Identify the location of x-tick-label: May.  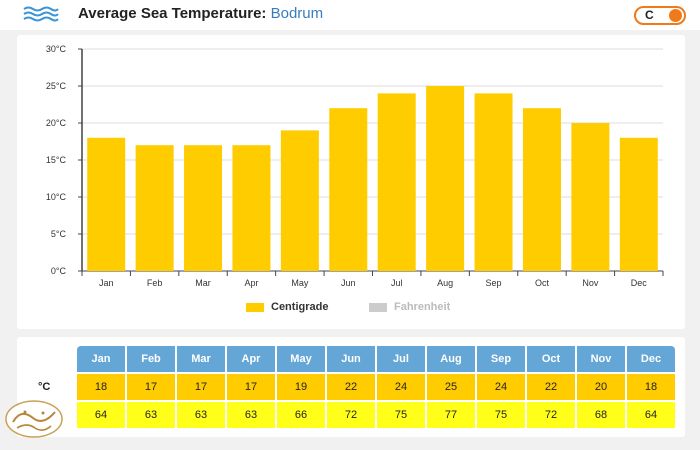
(300, 283).